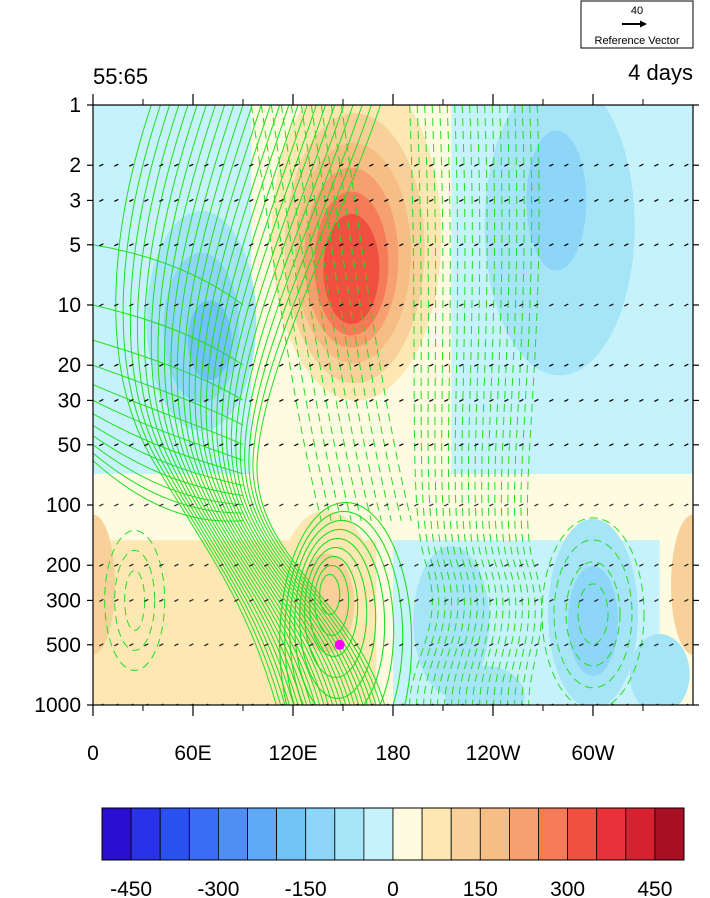 Image resolution: width=710 pixels, height=898 pixels. Describe the element at coordinates (218, 888) in the screenshot. I see `colorbar-label: -300` at that location.